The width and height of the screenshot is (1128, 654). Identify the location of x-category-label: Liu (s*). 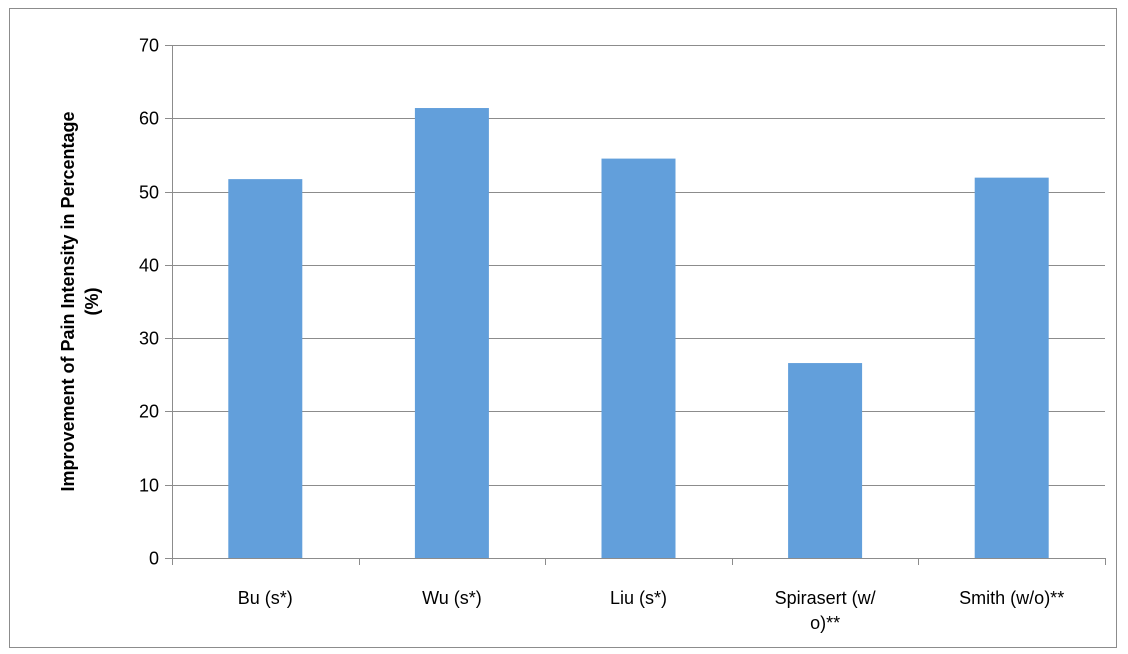
(638, 598).